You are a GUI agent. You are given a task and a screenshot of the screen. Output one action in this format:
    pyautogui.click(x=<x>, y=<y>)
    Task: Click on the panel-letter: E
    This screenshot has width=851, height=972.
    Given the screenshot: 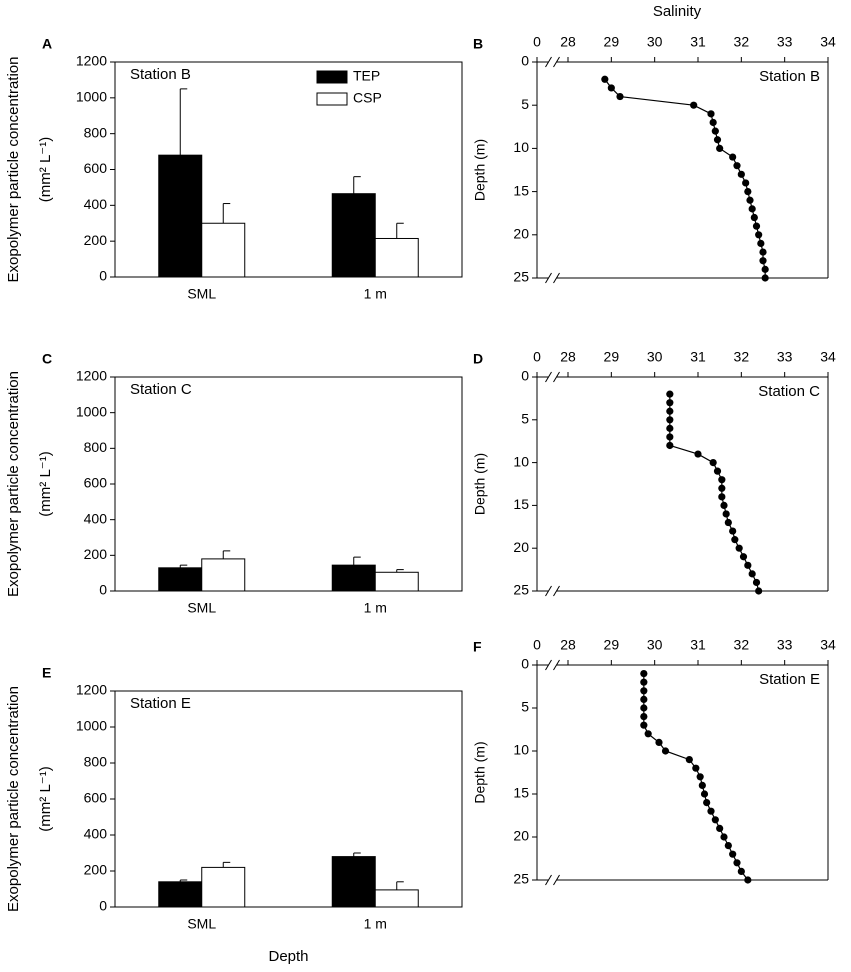 What is the action you would take?
    pyautogui.click(x=46, y=673)
    